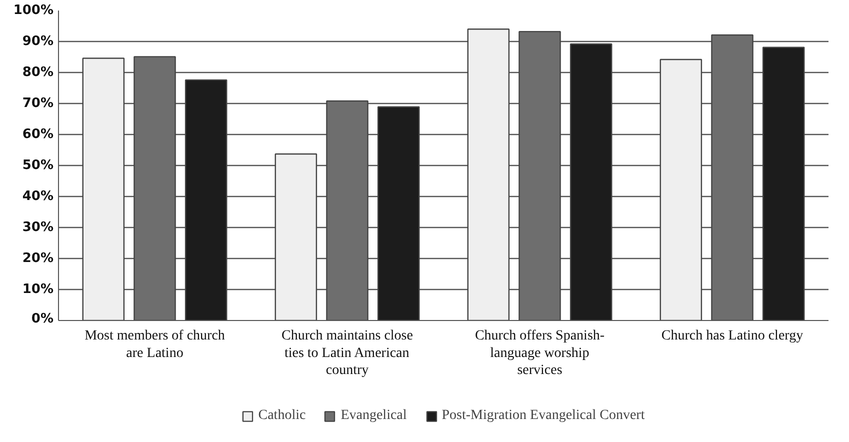 The height and width of the screenshot is (442, 849). What do you see at coordinates (539, 353) in the screenshot?
I see `x-tick-label: Church offers Spanish-language worship services` at bounding box center [539, 353].